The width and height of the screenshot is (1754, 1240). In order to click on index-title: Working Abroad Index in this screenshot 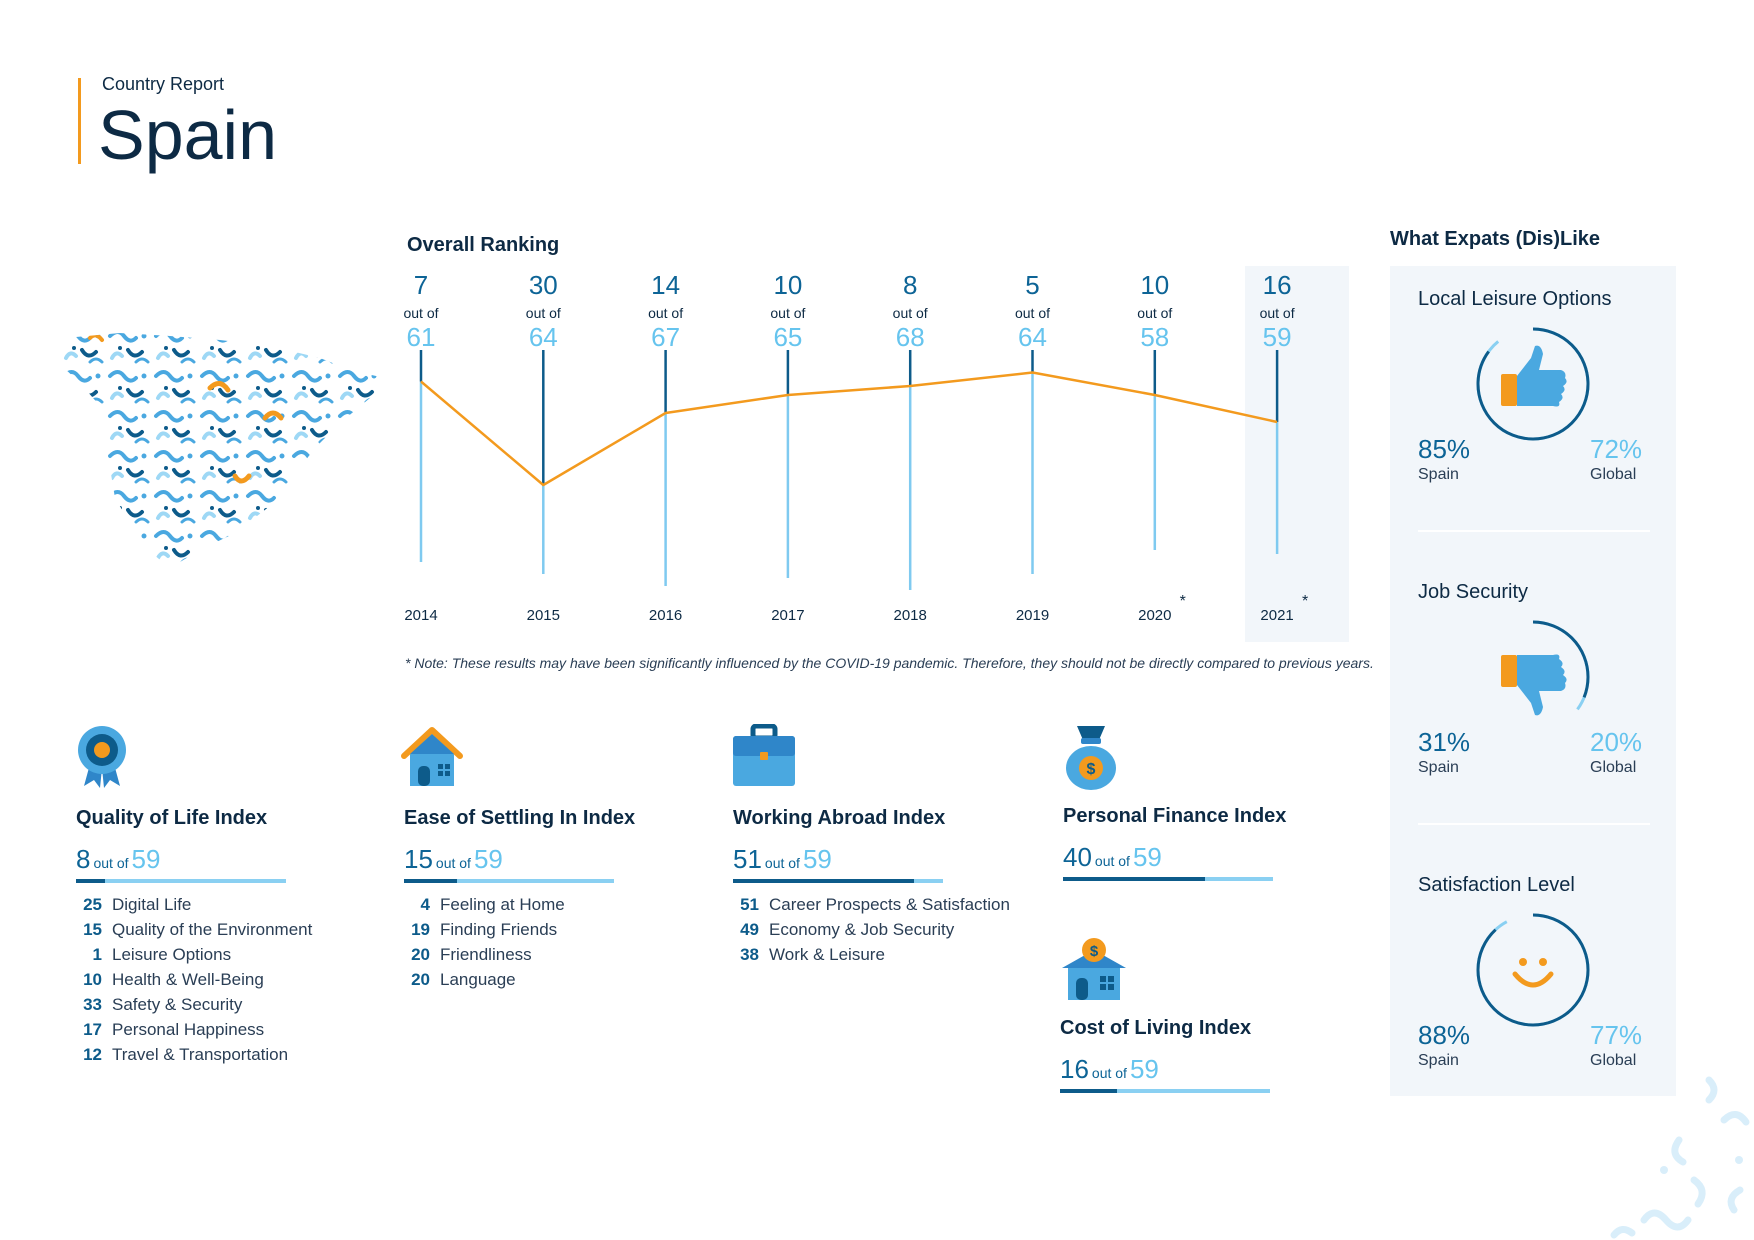, I will do `click(839, 818)`.